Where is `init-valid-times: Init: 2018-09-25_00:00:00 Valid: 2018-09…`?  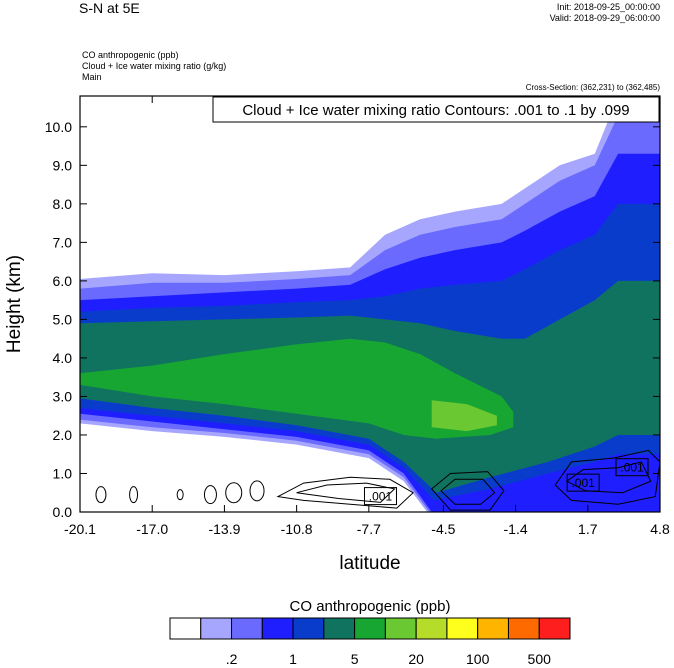 init-valid-times: Init: 2018-09-25_00:00:00 Valid: 2018-09… is located at coordinates (605, 13).